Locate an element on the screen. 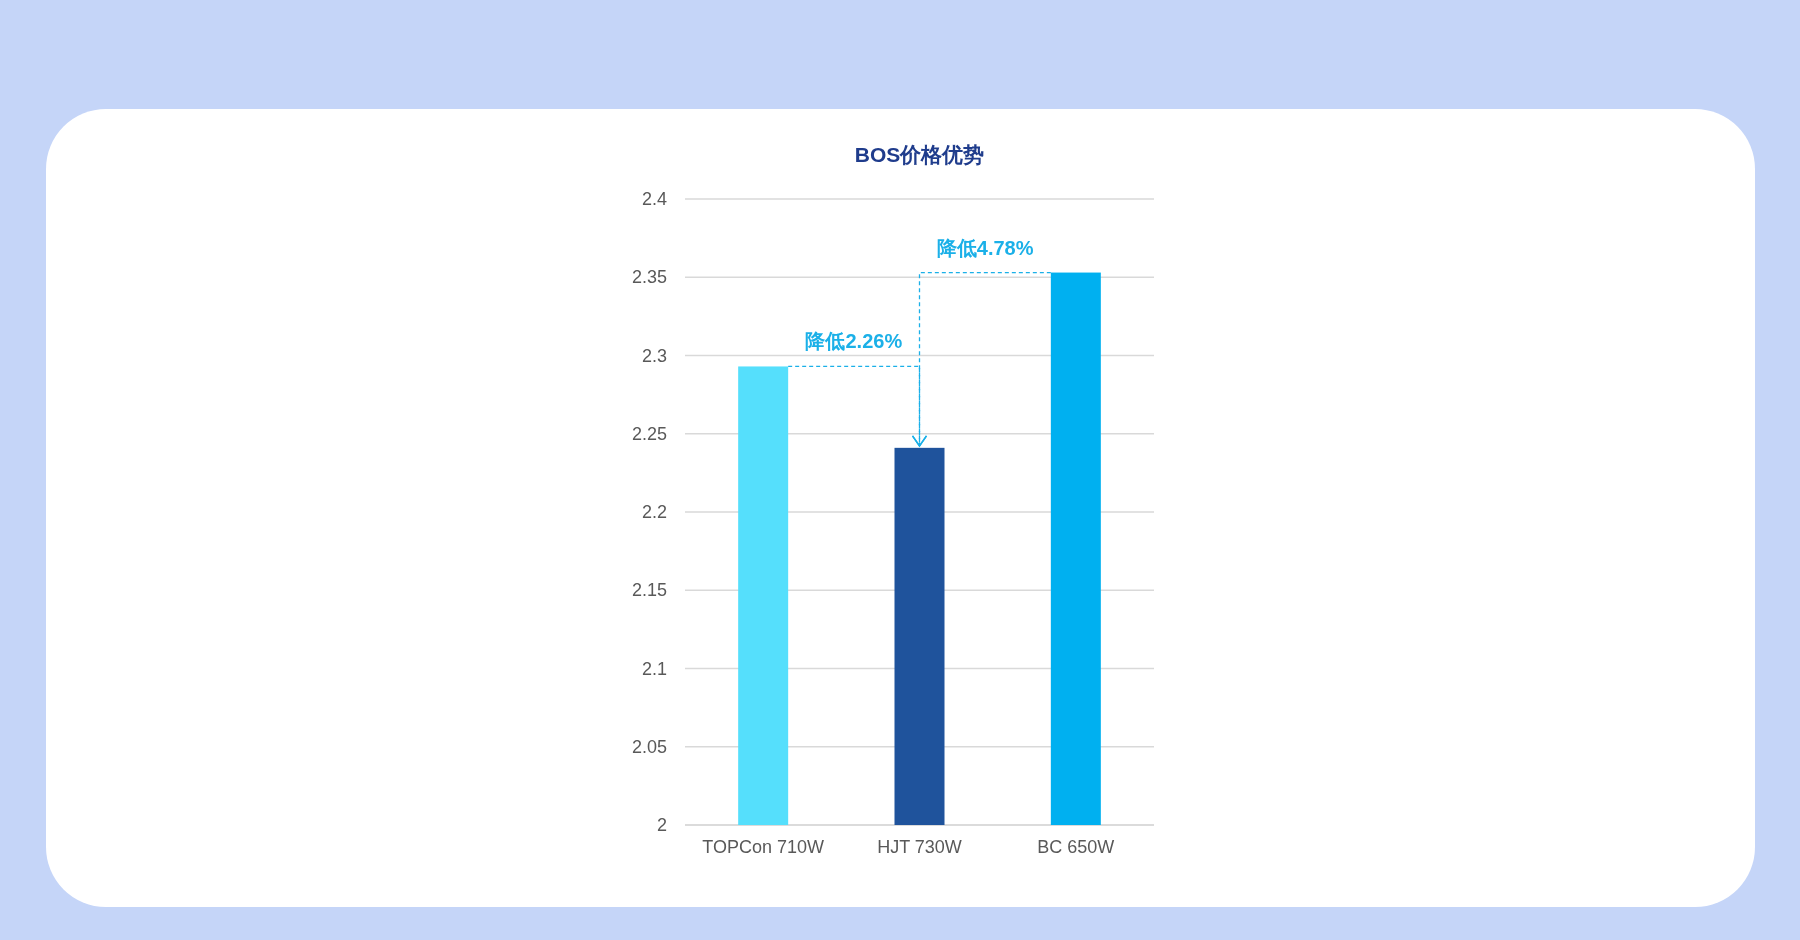 This screenshot has width=1800, height=940. y-tick-label: 2.3 is located at coordinates (654, 355).